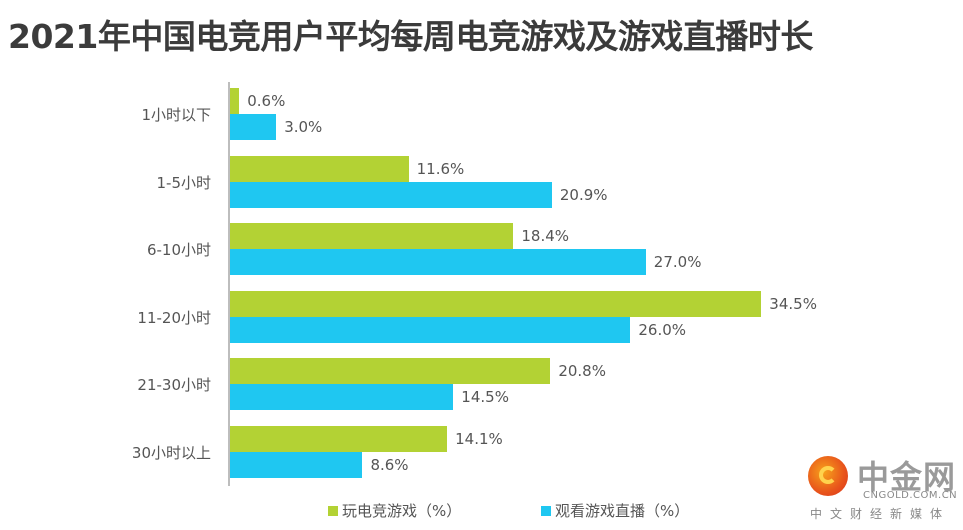  What do you see at coordinates (677, 262) in the screenshot?
I see `data-label: 27.0%` at bounding box center [677, 262].